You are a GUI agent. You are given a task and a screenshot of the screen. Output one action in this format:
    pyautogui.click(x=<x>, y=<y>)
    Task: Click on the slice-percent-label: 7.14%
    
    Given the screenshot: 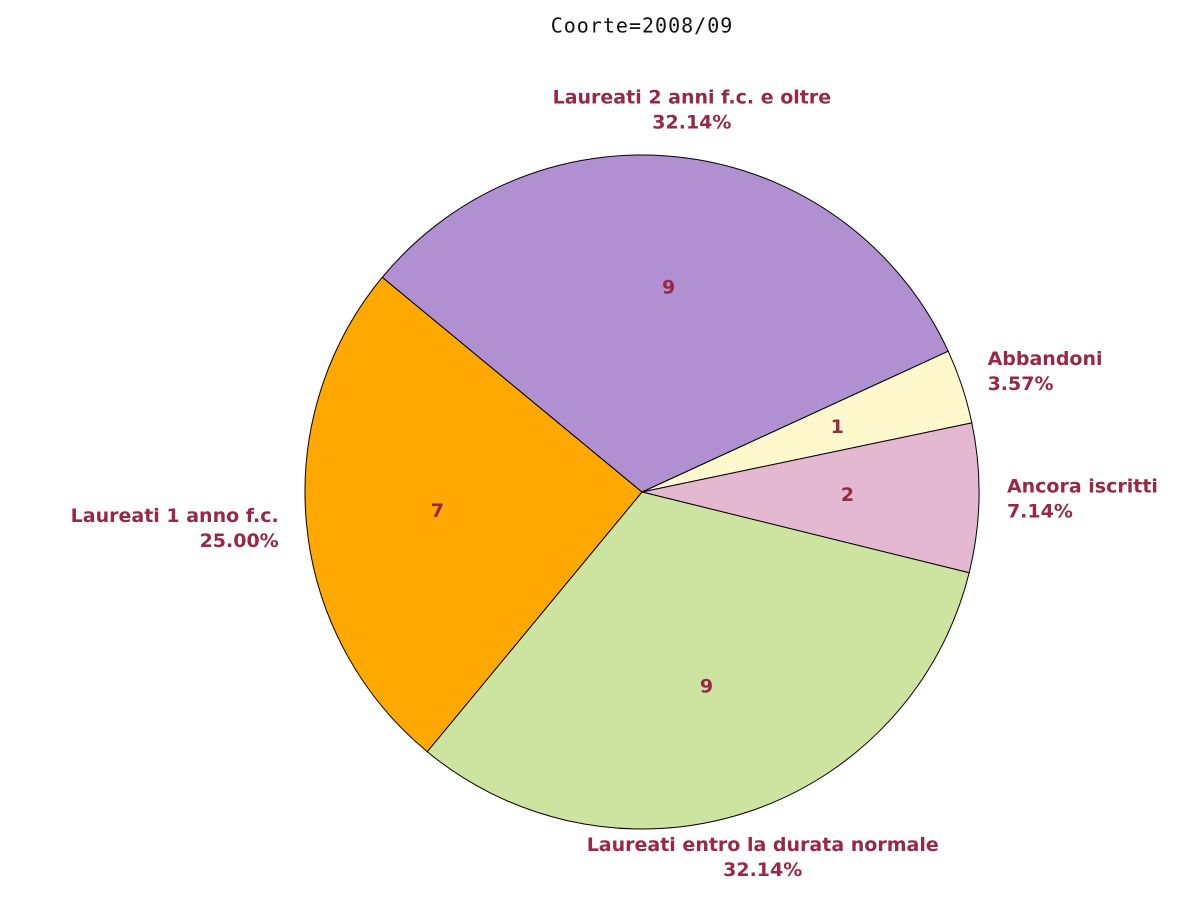 What is the action you would take?
    pyautogui.click(x=1040, y=511)
    